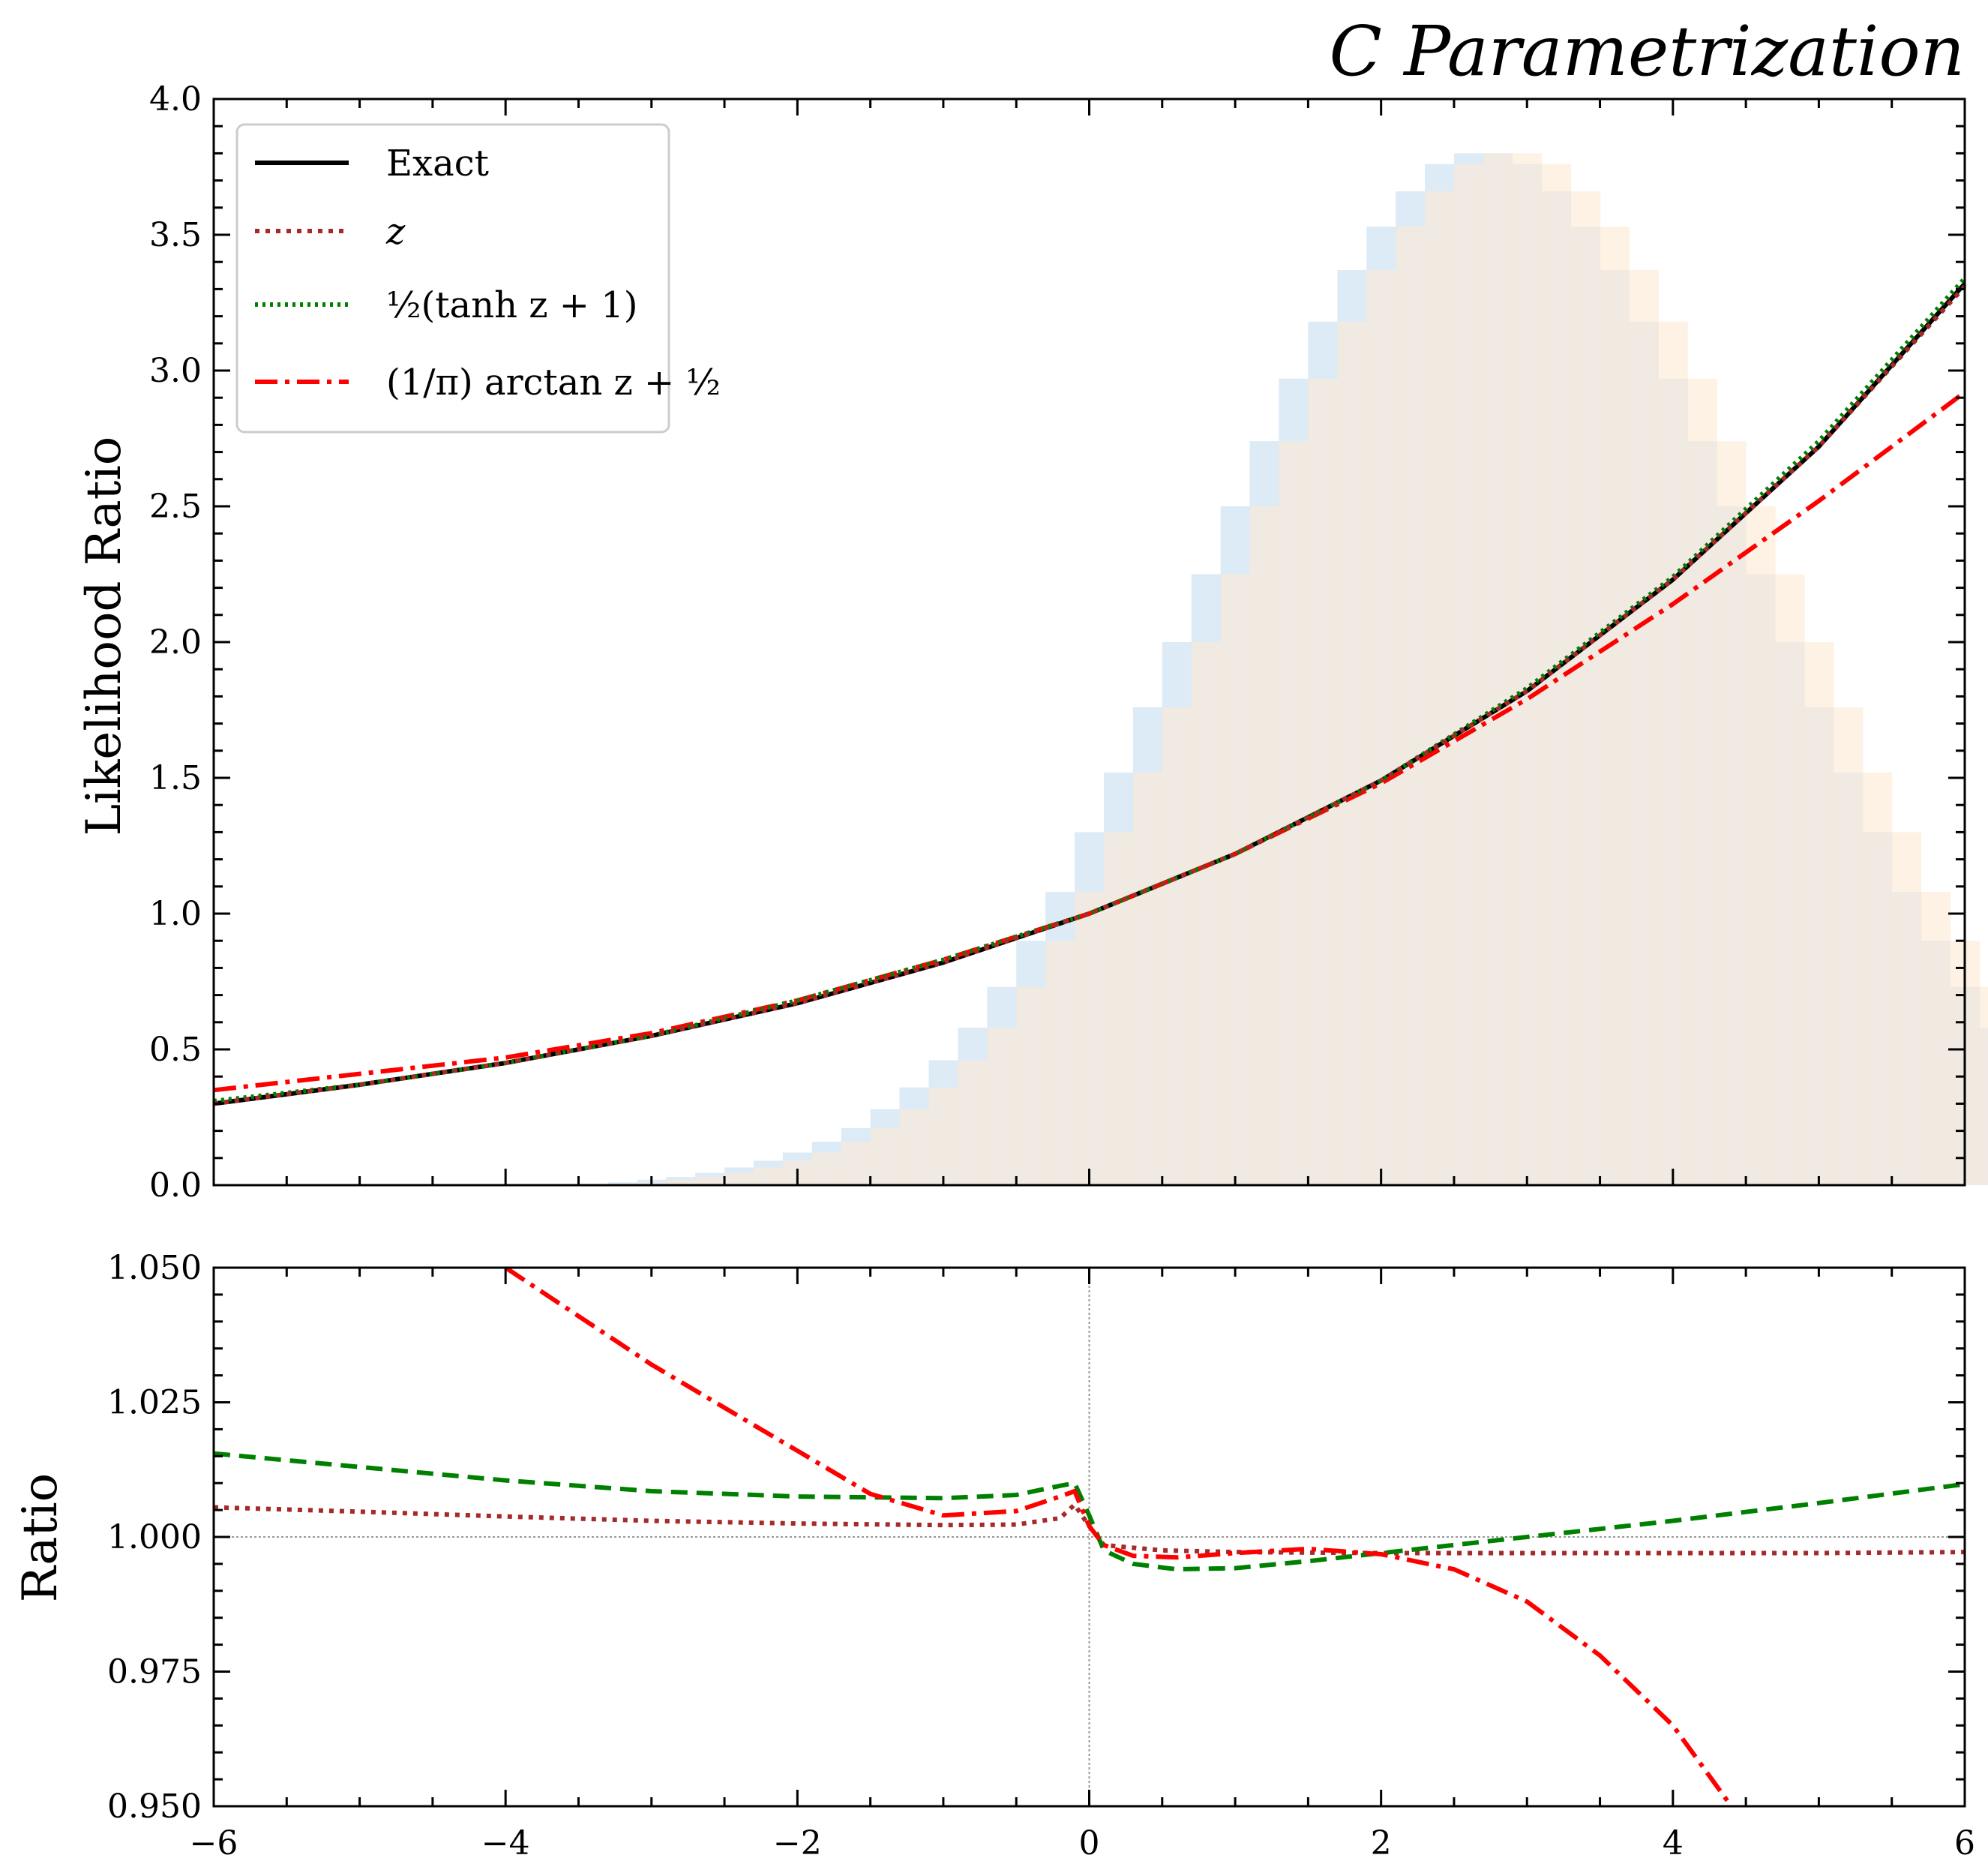 The width and height of the screenshot is (1988, 1876). Describe the element at coordinates (1964, 1843) in the screenshot. I see `x-tick-label: 6` at that location.